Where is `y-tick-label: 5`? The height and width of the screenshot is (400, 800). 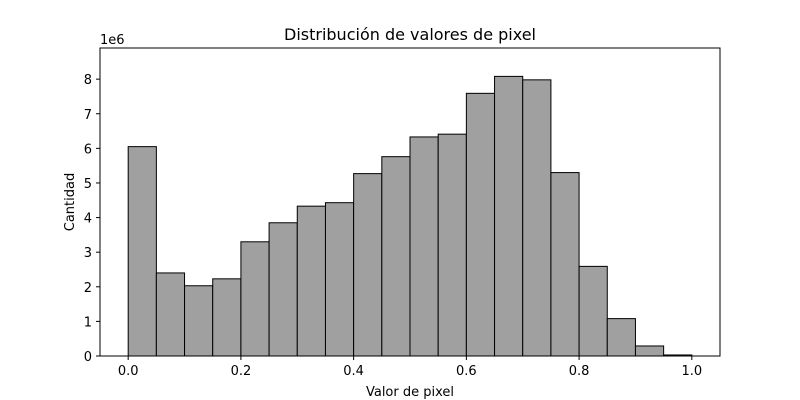 y-tick-label: 5 is located at coordinates (88, 184).